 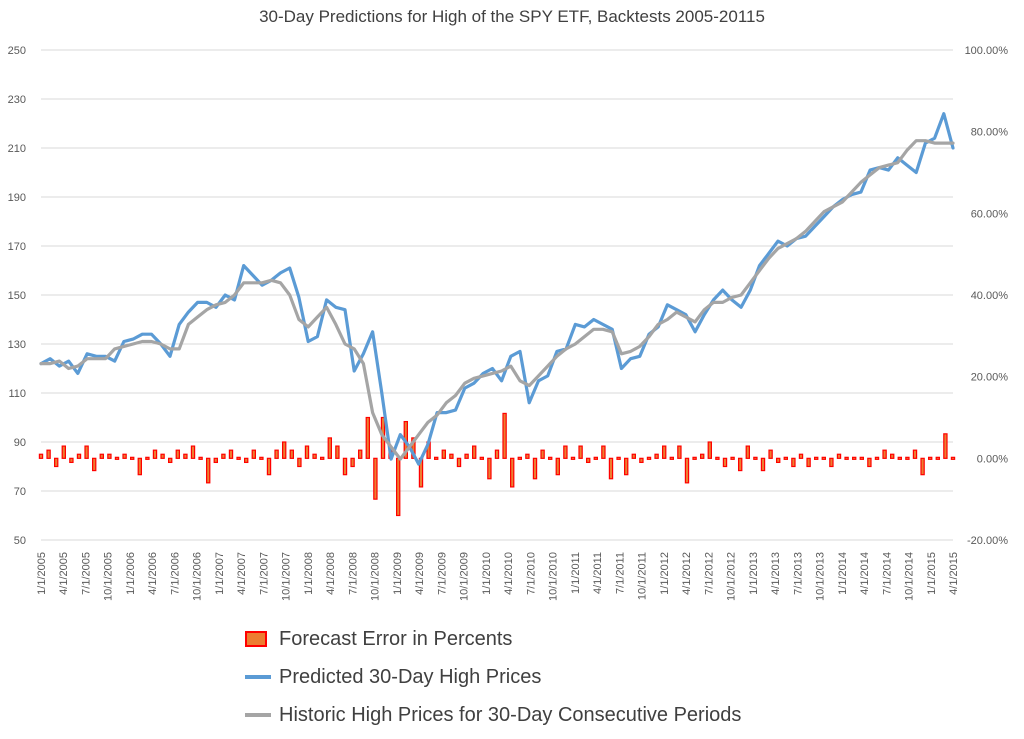 What do you see at coordinates (109, 576) in the screenshot?
I see `x-tick-label: 10/1/2005` at bounding box center [109, 576].